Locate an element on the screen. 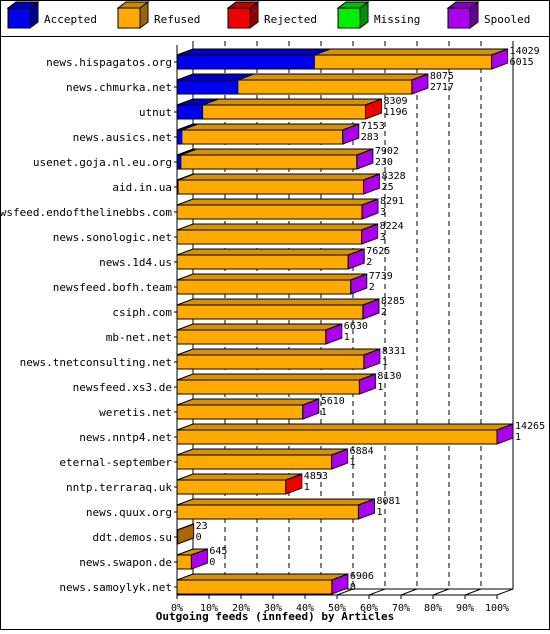 The height and width of the screenshot is (634, 550). bar-top-refused-news-chmurka-net is located at coordinates (333, 77).